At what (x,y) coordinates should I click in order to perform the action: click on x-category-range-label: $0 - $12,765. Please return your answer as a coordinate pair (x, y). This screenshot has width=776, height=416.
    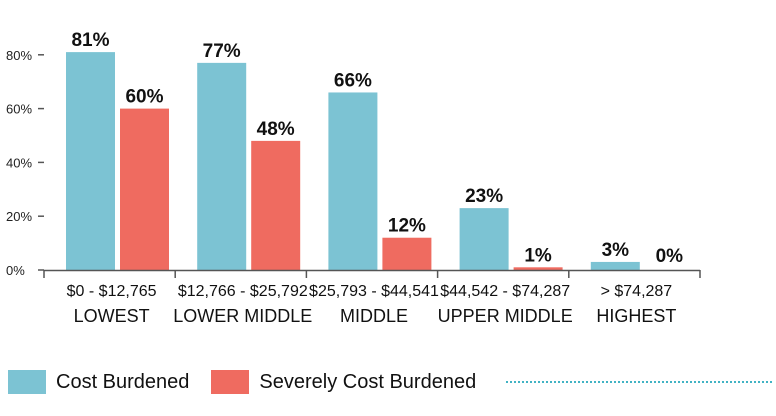
    Looking at the image, I should click on (112, 291).